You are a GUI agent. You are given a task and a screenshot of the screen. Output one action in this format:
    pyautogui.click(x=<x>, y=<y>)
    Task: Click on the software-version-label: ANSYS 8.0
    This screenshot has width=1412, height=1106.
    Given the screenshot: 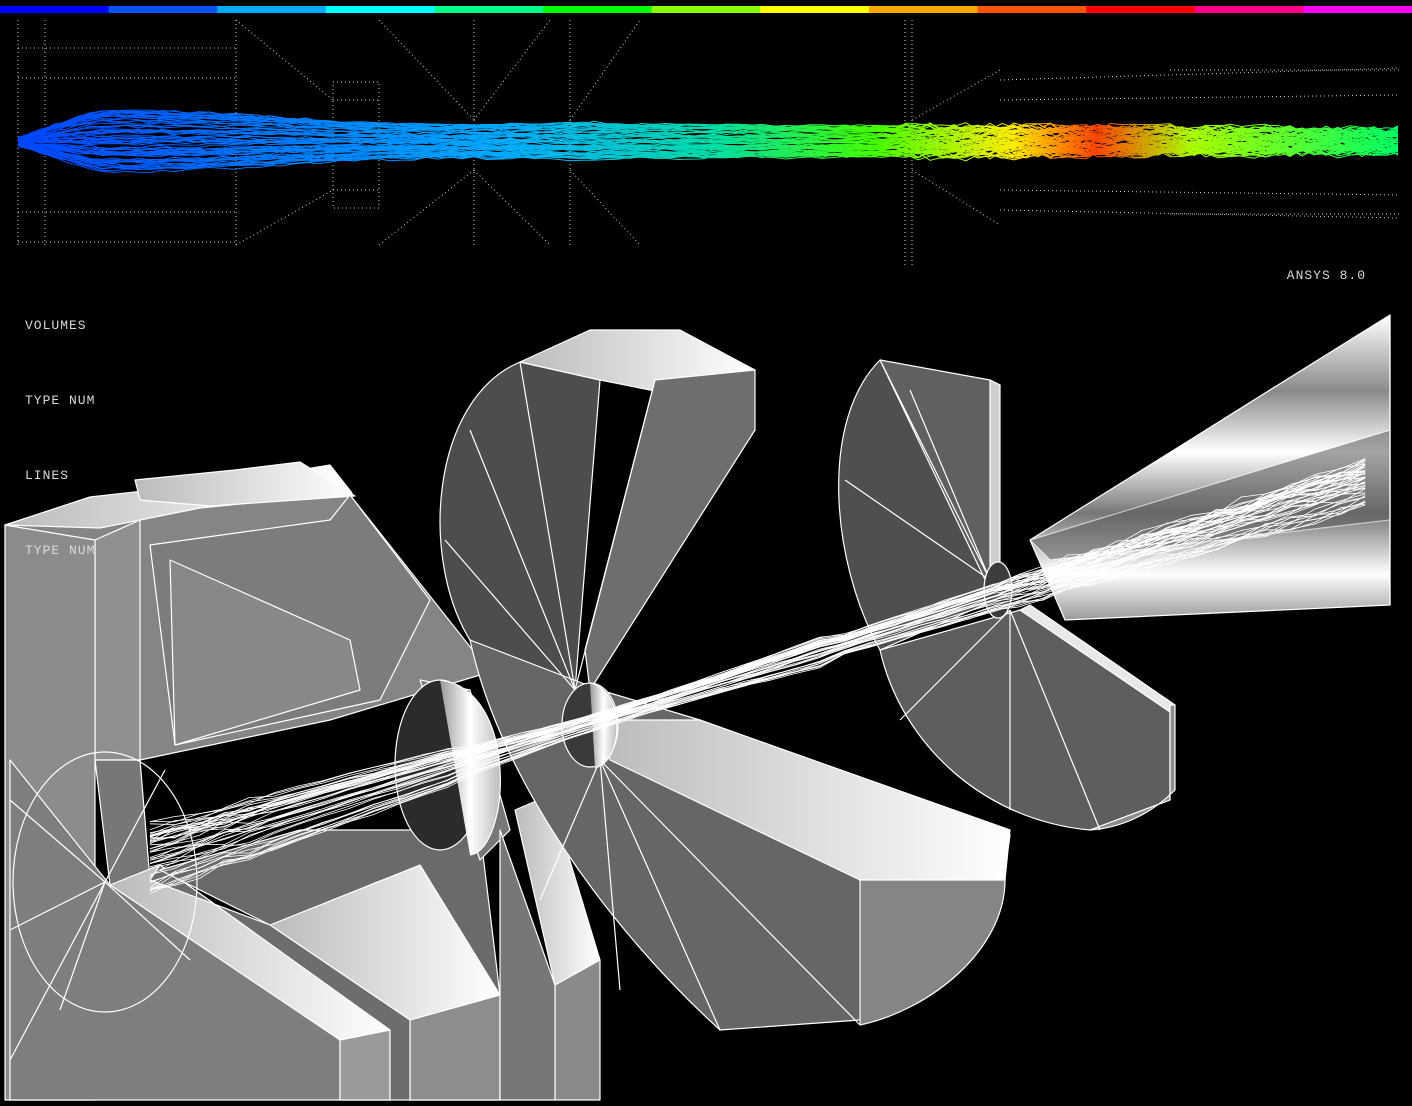 What is the action you would take?
    pyautogui.click(x=1326, y=275)
    